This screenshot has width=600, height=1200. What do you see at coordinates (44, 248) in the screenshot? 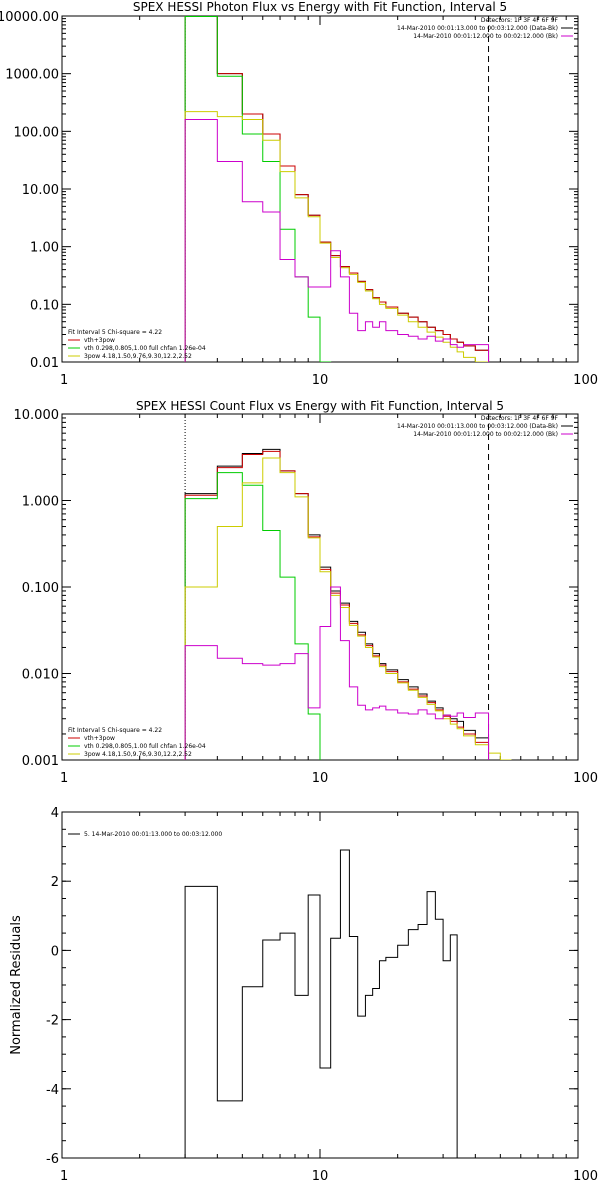
I see `y-tick-label: 1.00` at bounding box center [44, 248].